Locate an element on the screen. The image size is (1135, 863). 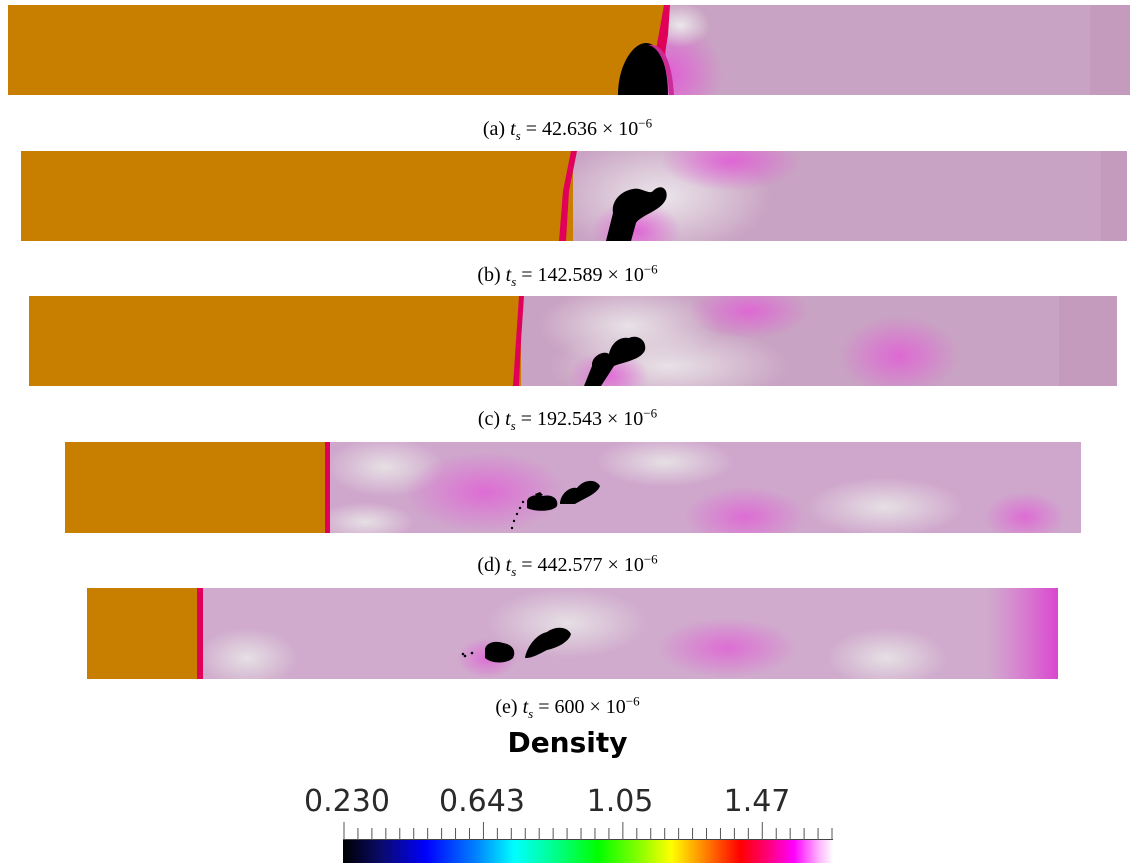
density-field-b is located at coordinates (574, 196).